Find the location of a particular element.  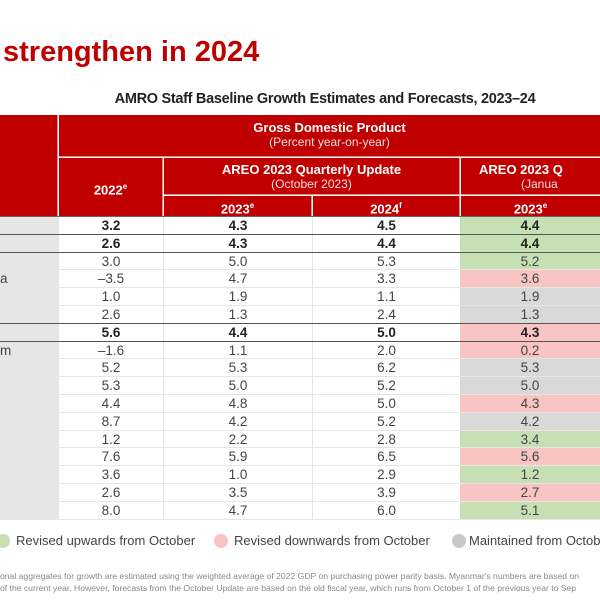

value-jan-2023: 1.2 is located at coordinates (530, 474).